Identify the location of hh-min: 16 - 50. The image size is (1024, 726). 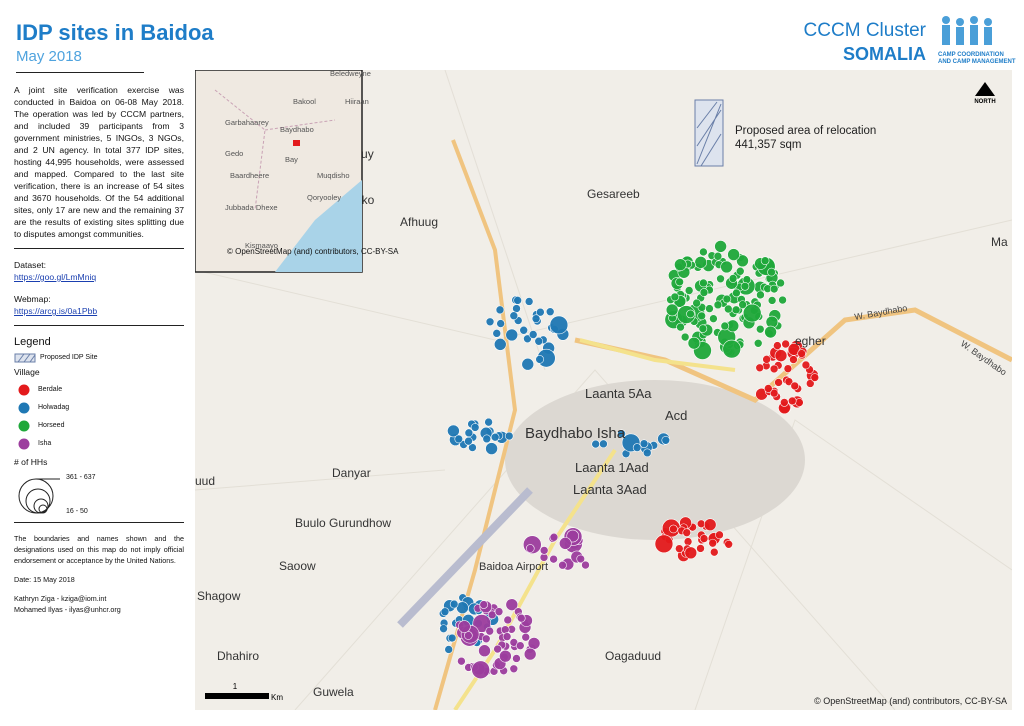
(77, 511).